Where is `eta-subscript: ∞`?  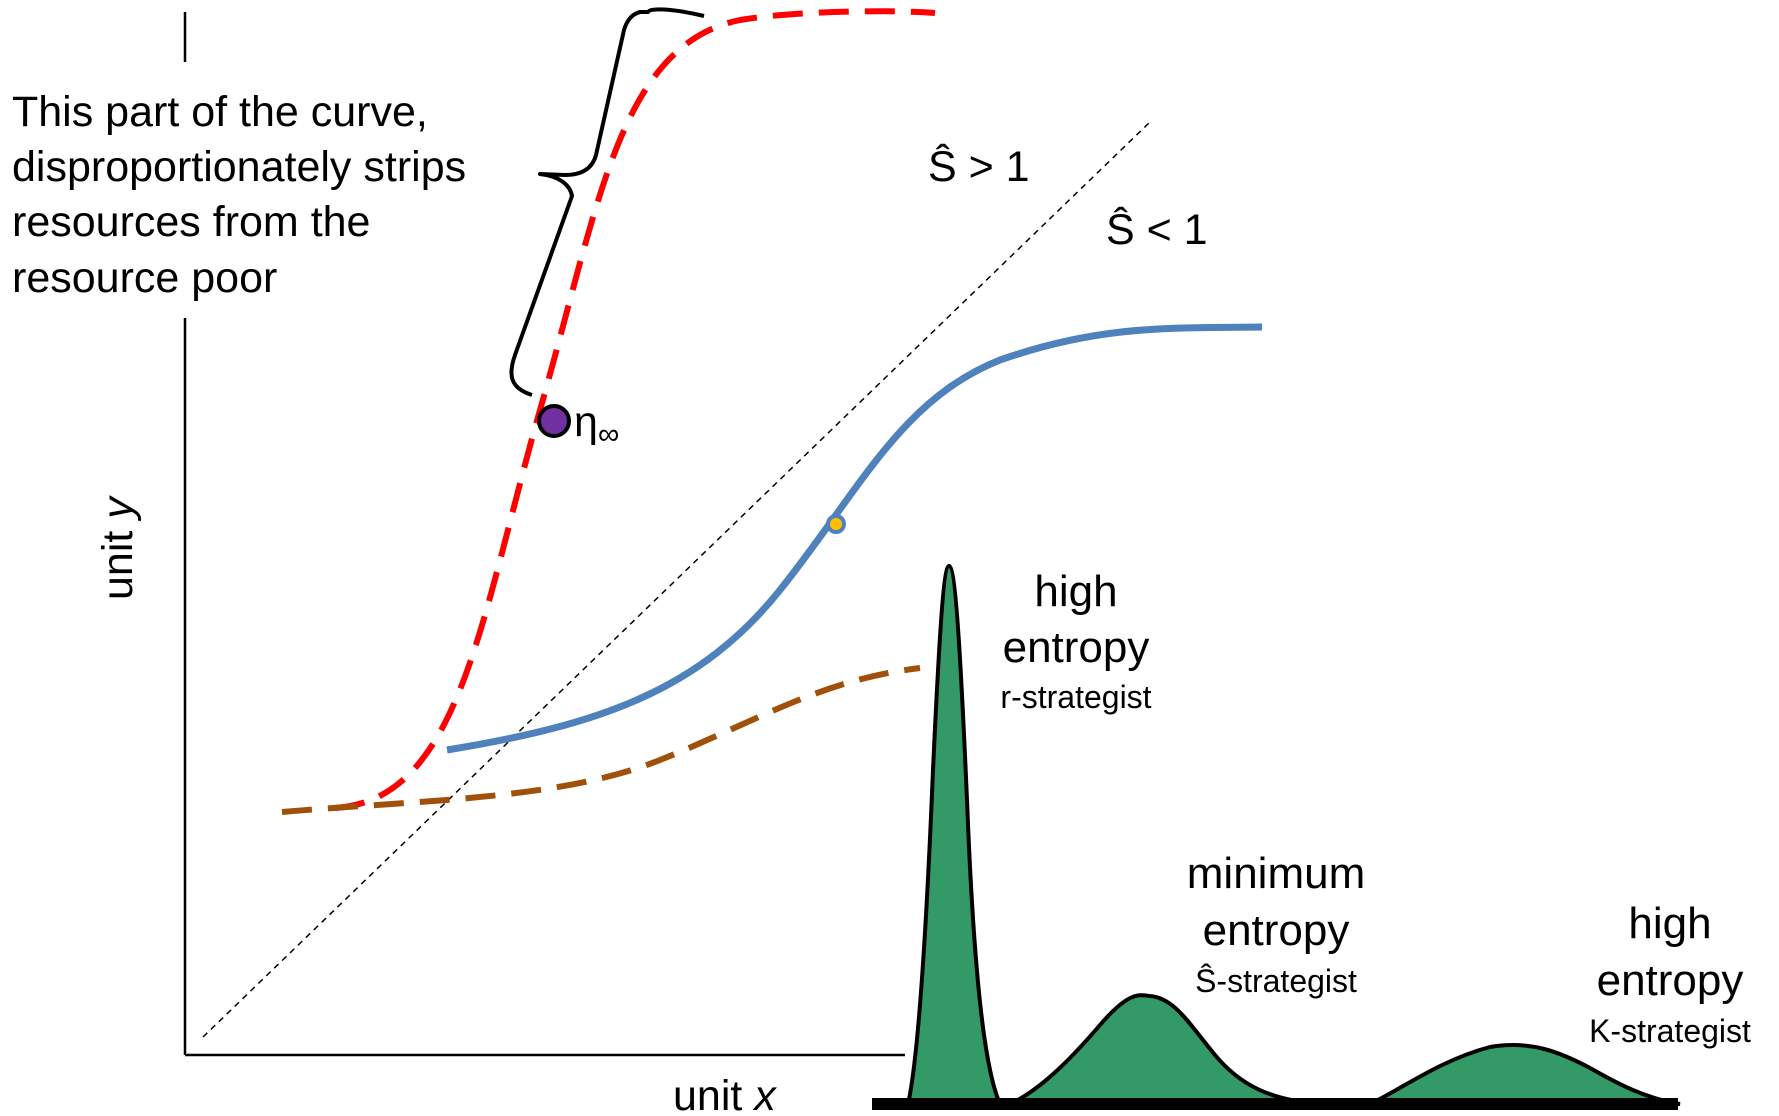
eta-subscript: ∞ is located at coordinates (608, 434).